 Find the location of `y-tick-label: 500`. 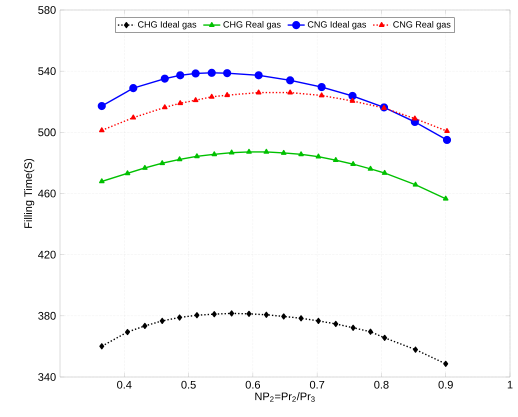

y-tick-label: 500 is located at coordinates (47, 132).